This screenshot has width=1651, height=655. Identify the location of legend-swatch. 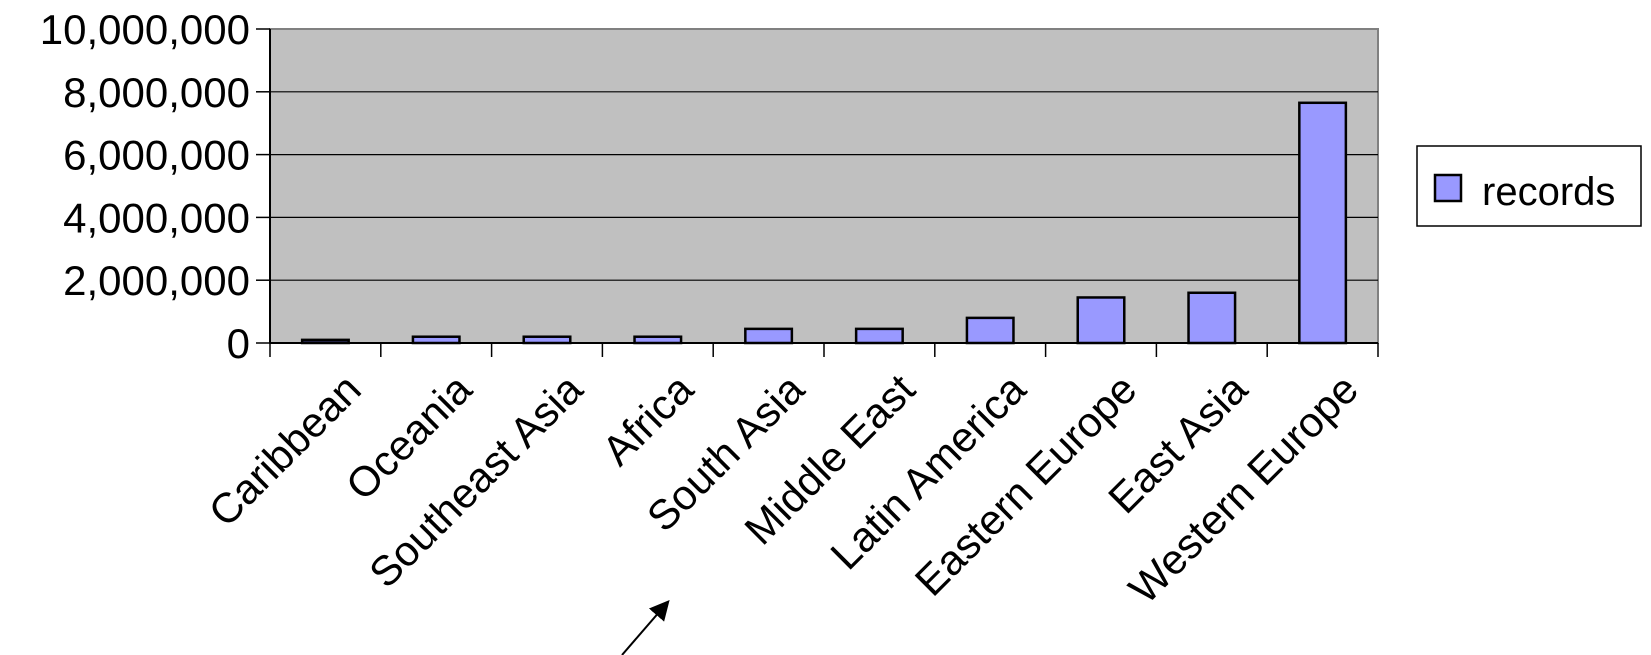
(1448, 188).